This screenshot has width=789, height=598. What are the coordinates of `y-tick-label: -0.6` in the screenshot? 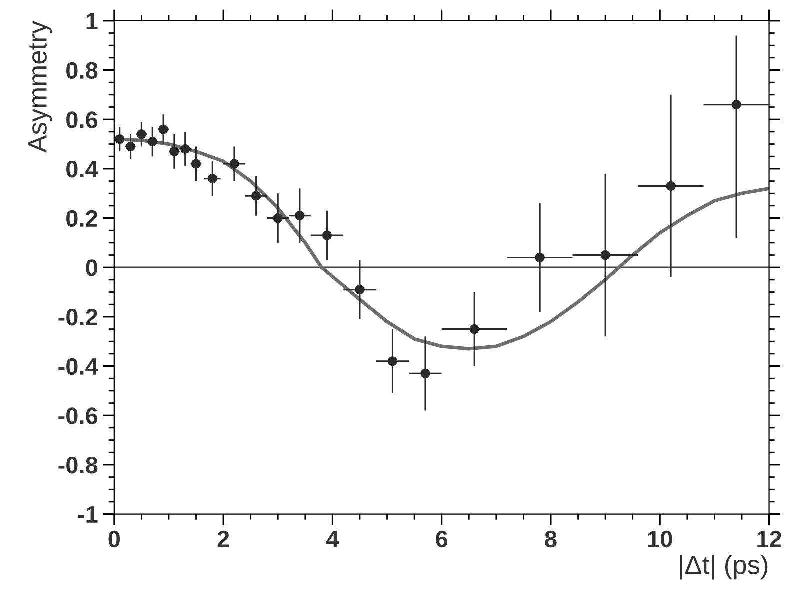 It's located at (78, 416).